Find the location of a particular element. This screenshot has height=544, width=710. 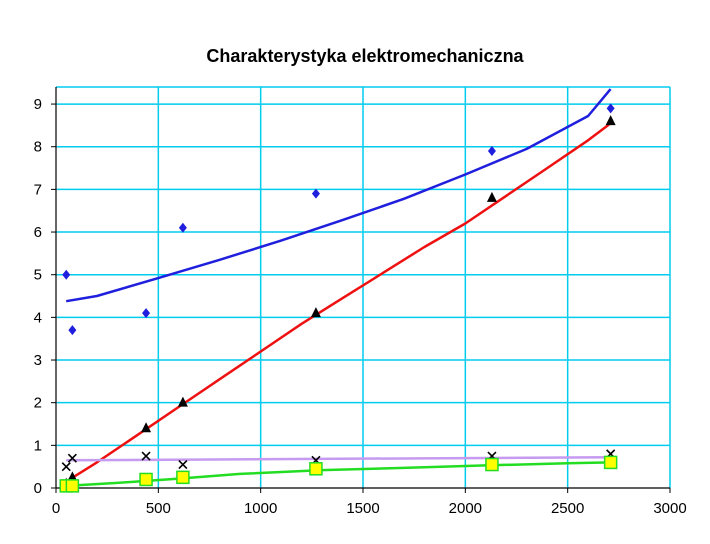

x-tick-label: 2500 is located at coordinates (567, 508).